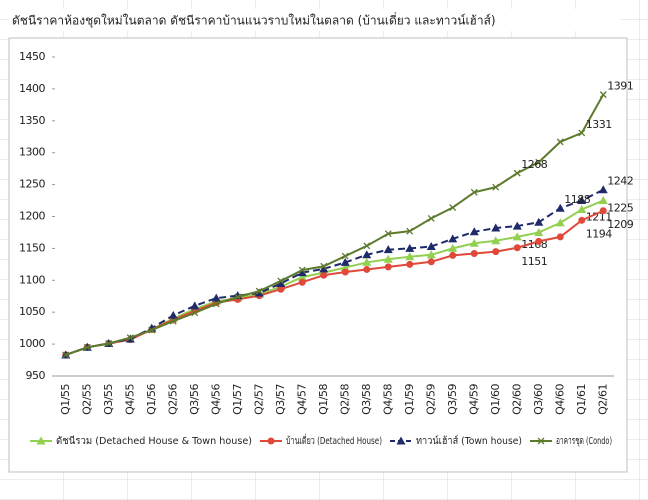  What do you see at coordinates (32, 56) in the screenshot?
I see `y-tick-label: 1450` at bounding box center [32, 56].